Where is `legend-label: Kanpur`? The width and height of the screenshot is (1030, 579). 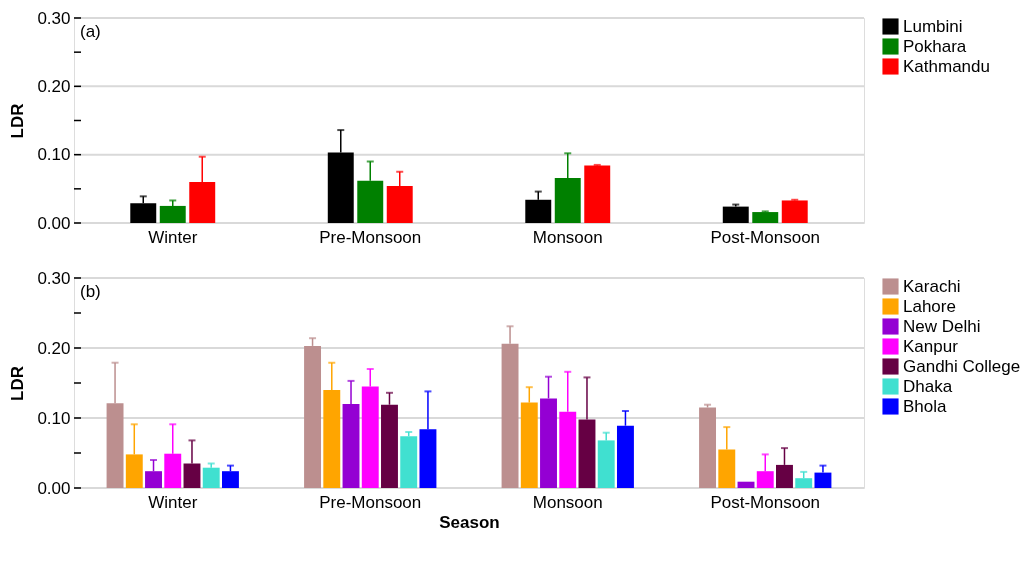
legend-label: Kanpur is located at coordinates (931, 346).